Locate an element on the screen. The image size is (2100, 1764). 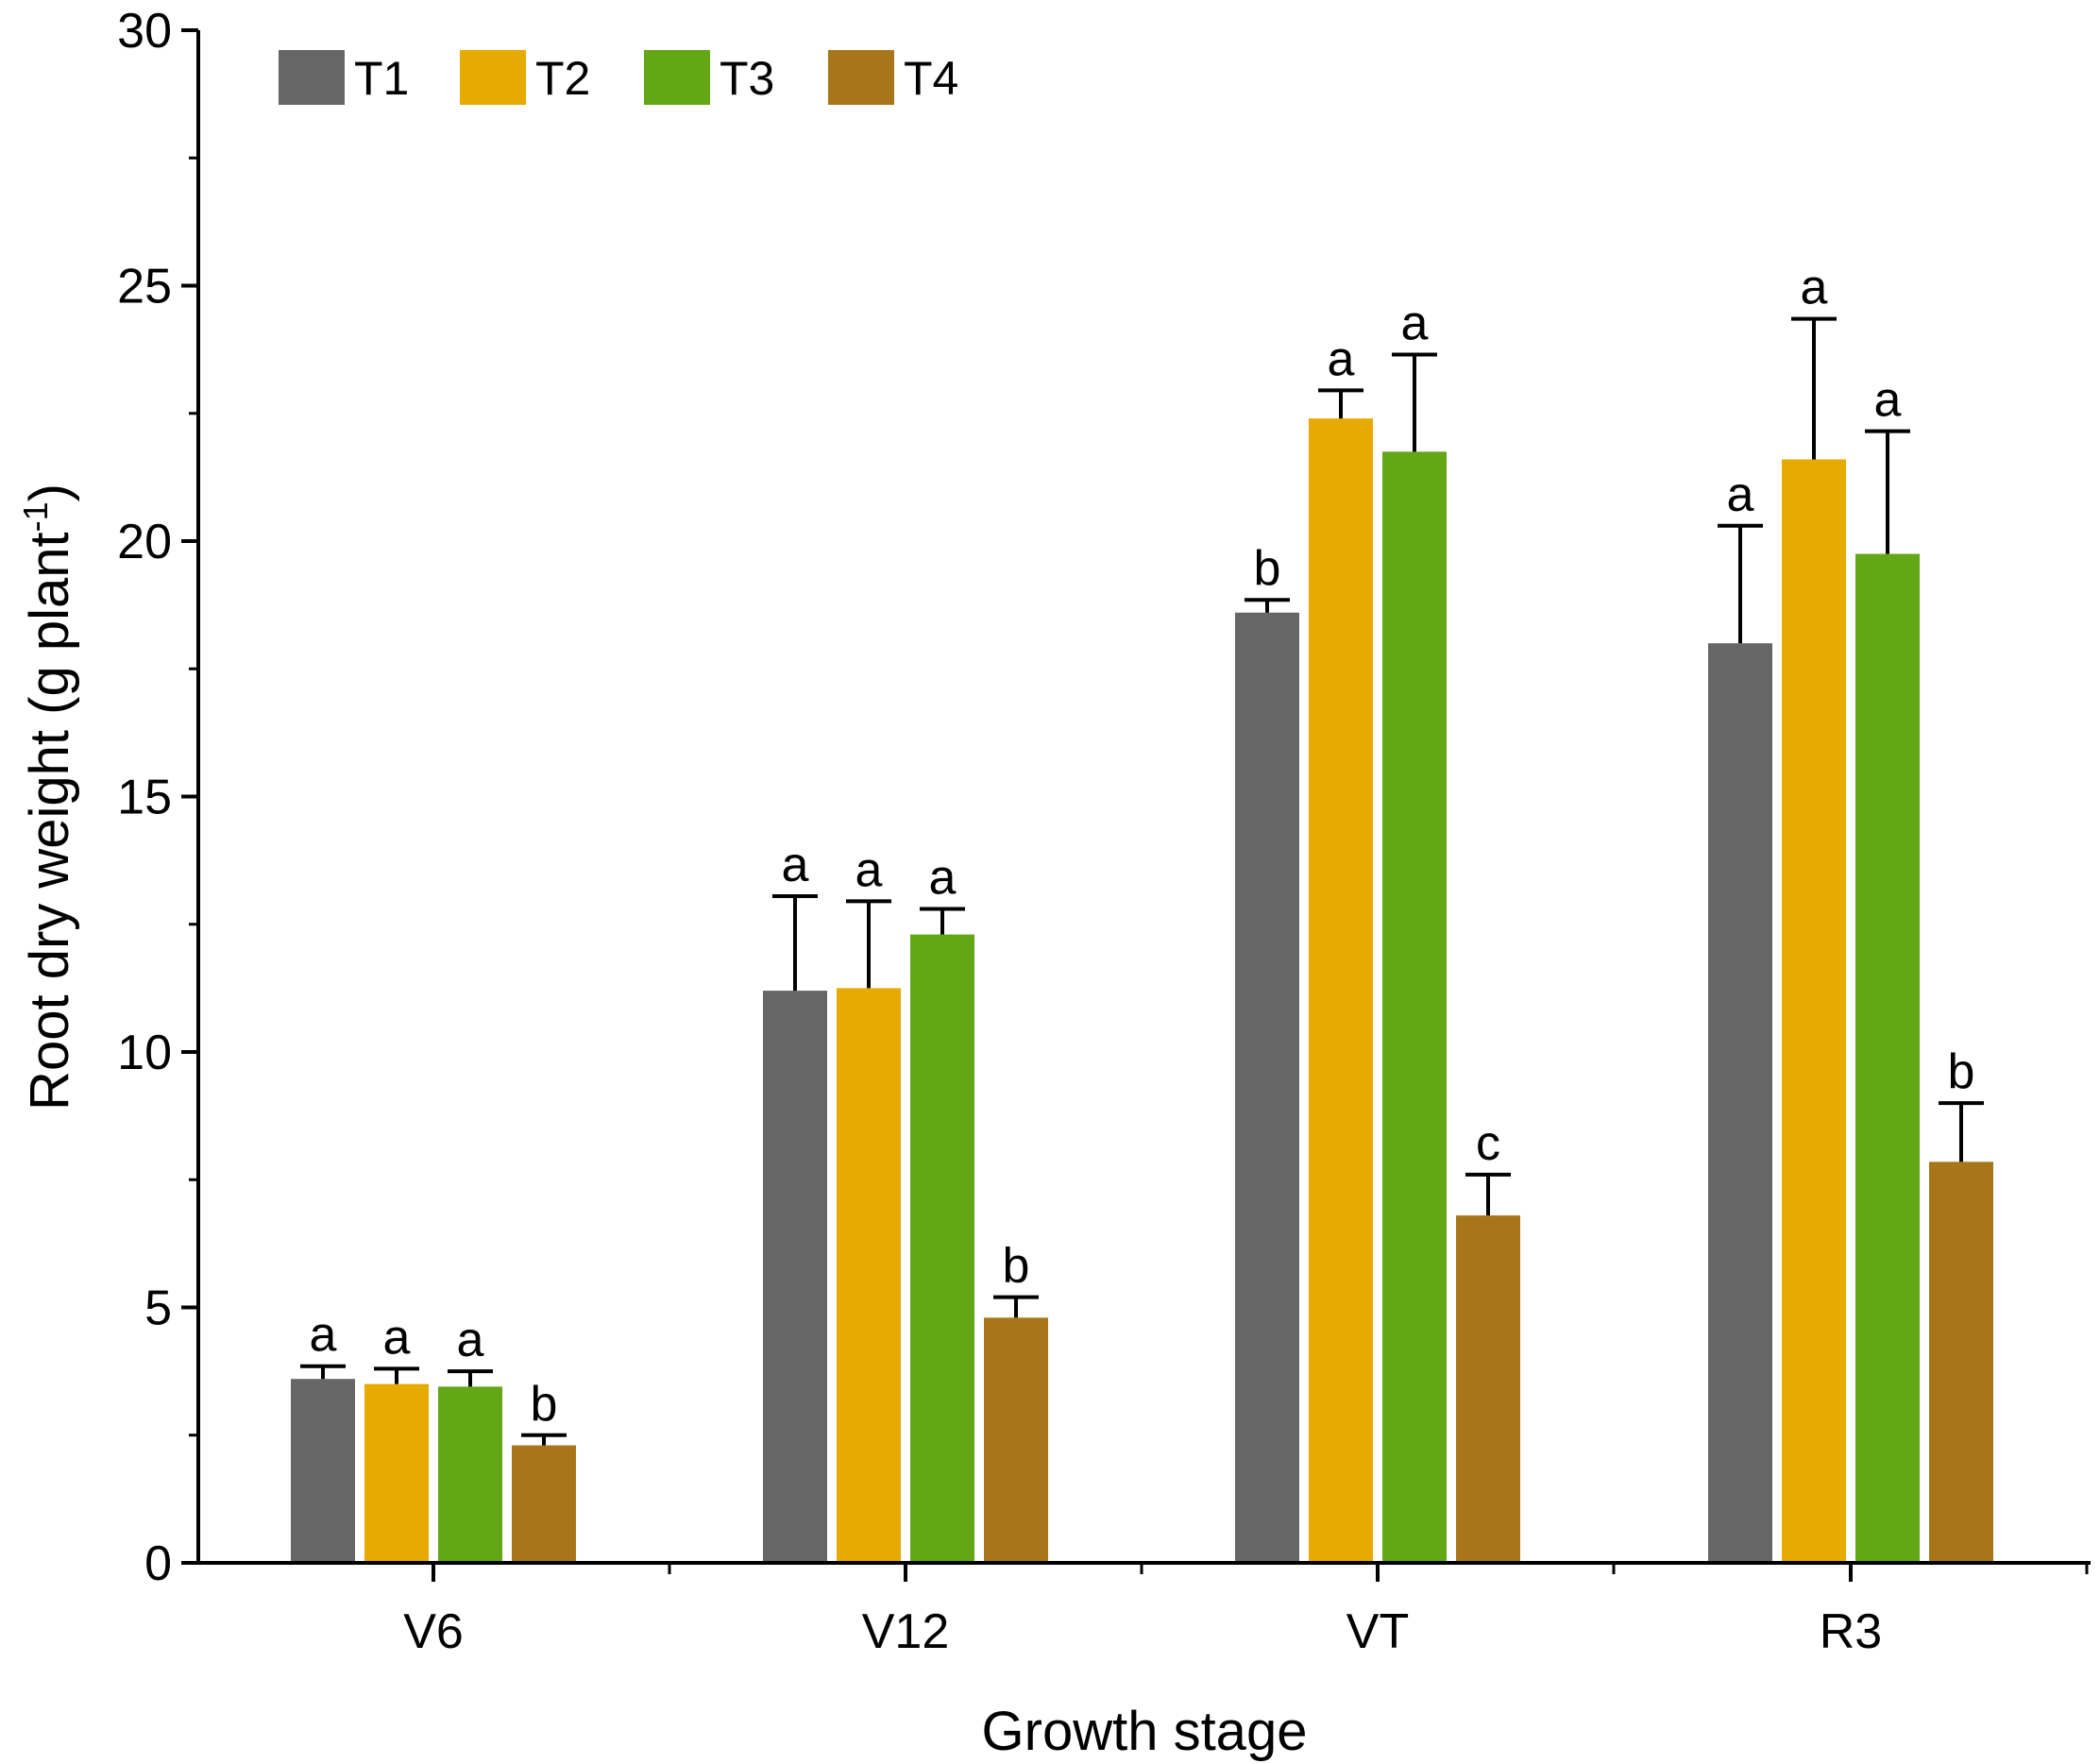
y-axis-ticks: 0 5 10 15 20 25 30 is located at coordinates (157, 797).